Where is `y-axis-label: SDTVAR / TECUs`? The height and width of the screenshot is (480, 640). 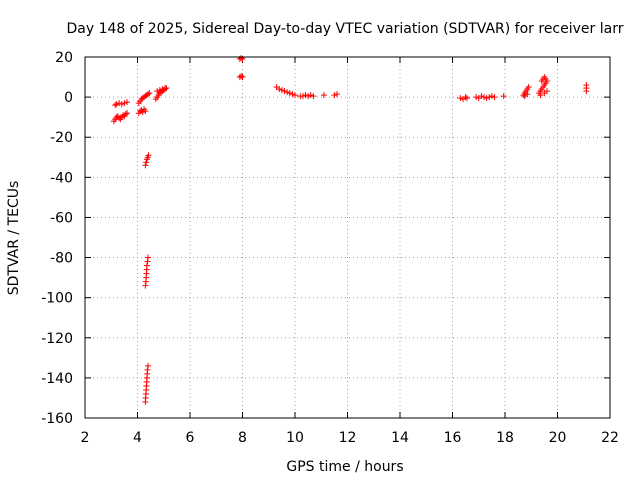
y-axis-label: SDTVAR / TECUs is located at coordinates (14, 238).